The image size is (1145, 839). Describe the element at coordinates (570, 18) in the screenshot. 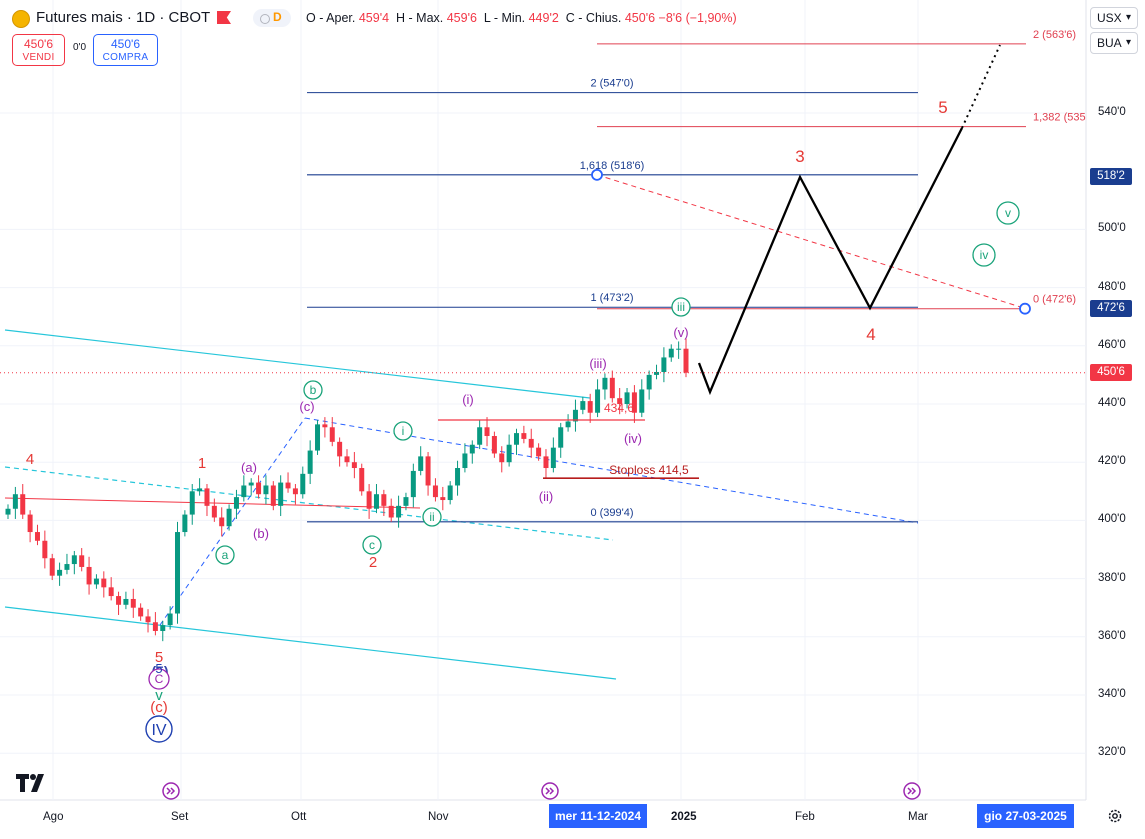

I see `close-label: C` at that location.